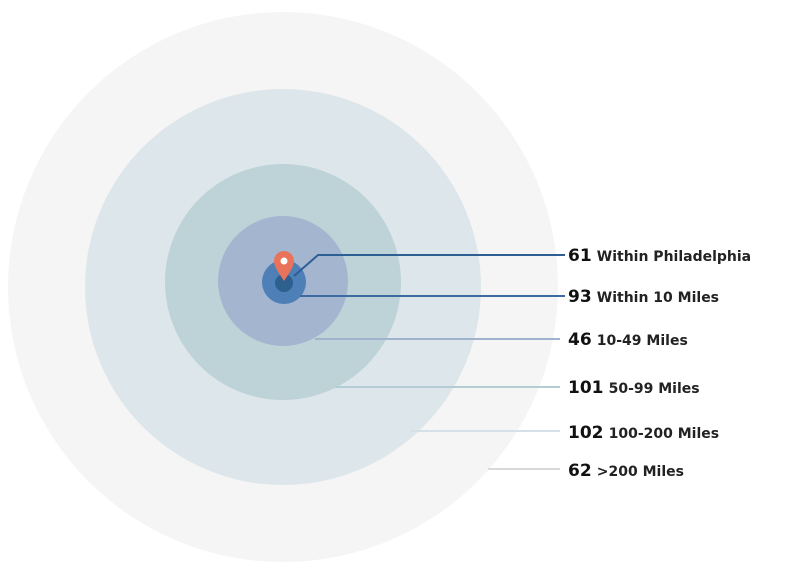 This screenshot has width=791, height=562. Describe the element at coordinates (284, 283) in the screenshot. I see `ring-city` at that location.